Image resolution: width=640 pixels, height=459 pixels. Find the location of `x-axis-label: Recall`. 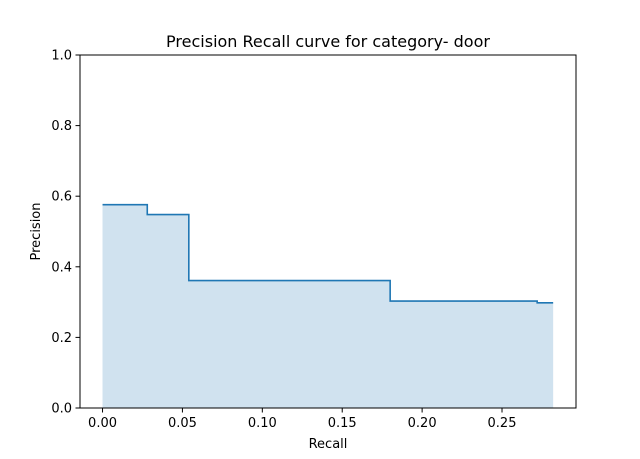

x-axis-label: Recall is located at coordinates (328, 444).